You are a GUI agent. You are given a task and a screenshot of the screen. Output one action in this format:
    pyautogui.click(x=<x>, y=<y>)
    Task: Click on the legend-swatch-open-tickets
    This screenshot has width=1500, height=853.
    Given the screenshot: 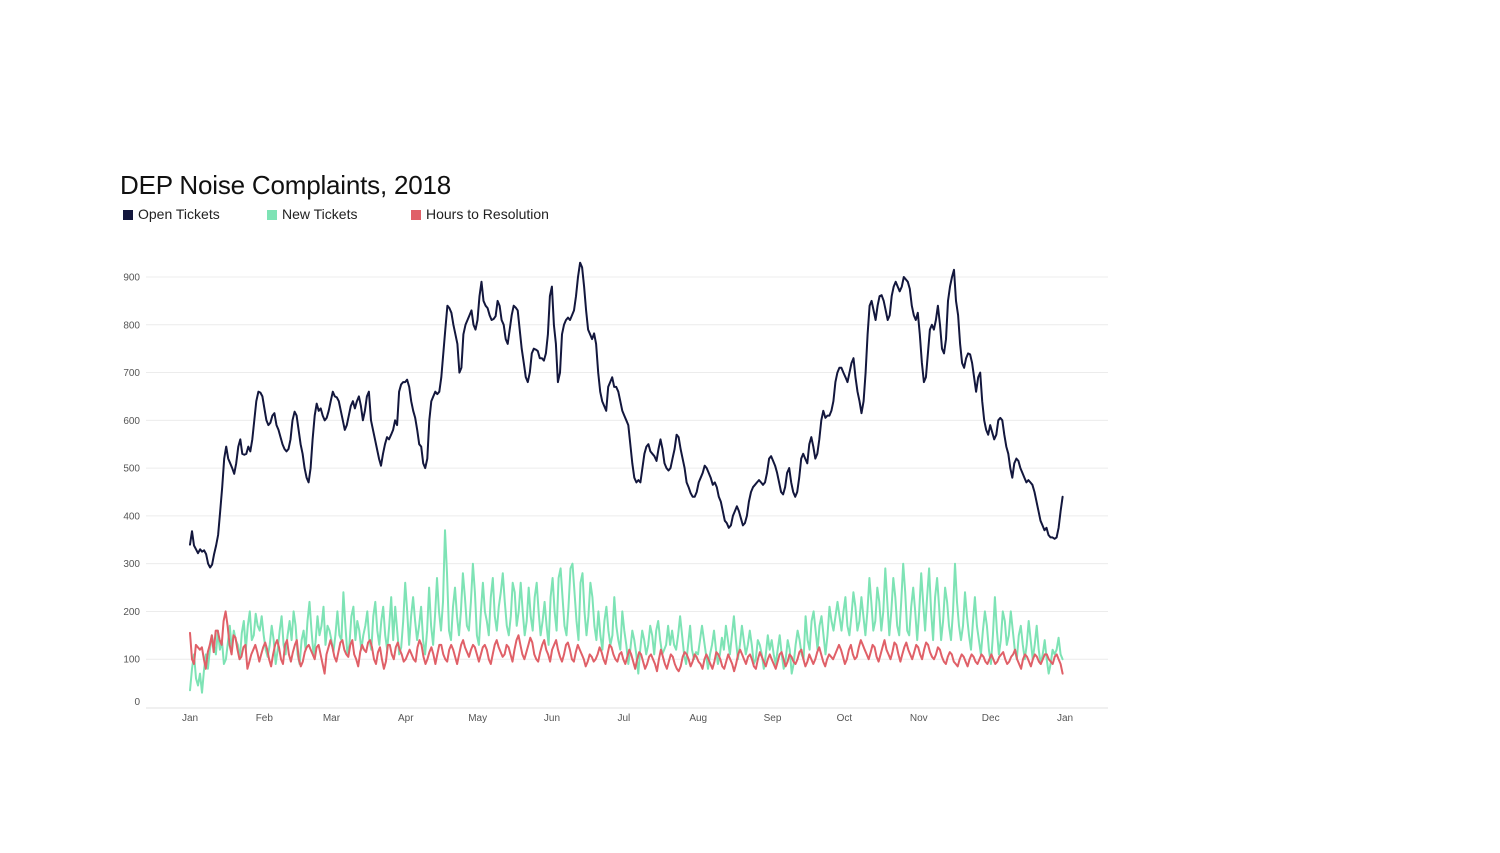 What is the action you would take?
    pyautogui.click(x=128, y=215)
    